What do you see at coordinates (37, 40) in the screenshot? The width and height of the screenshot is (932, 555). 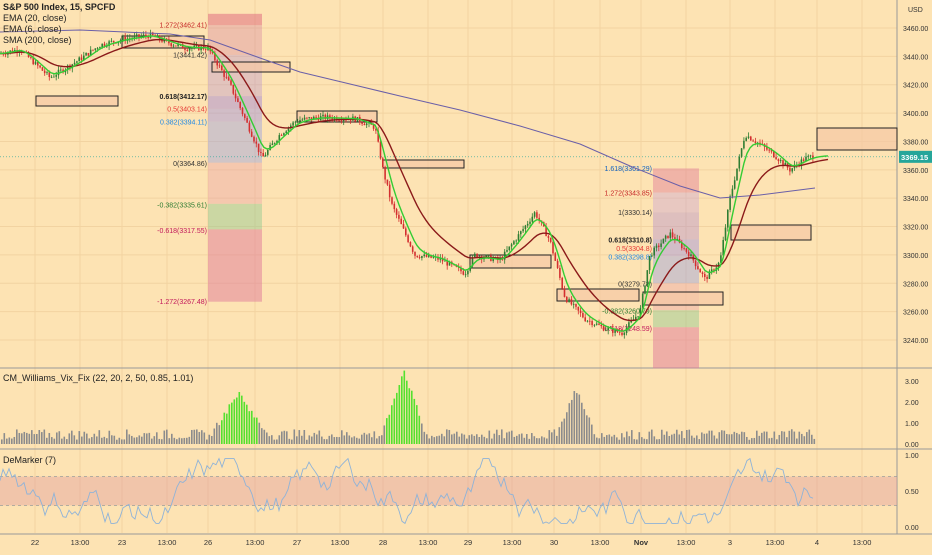 I see `legend-sma200: SMA (200, close)` at bounding box center [37, 40].